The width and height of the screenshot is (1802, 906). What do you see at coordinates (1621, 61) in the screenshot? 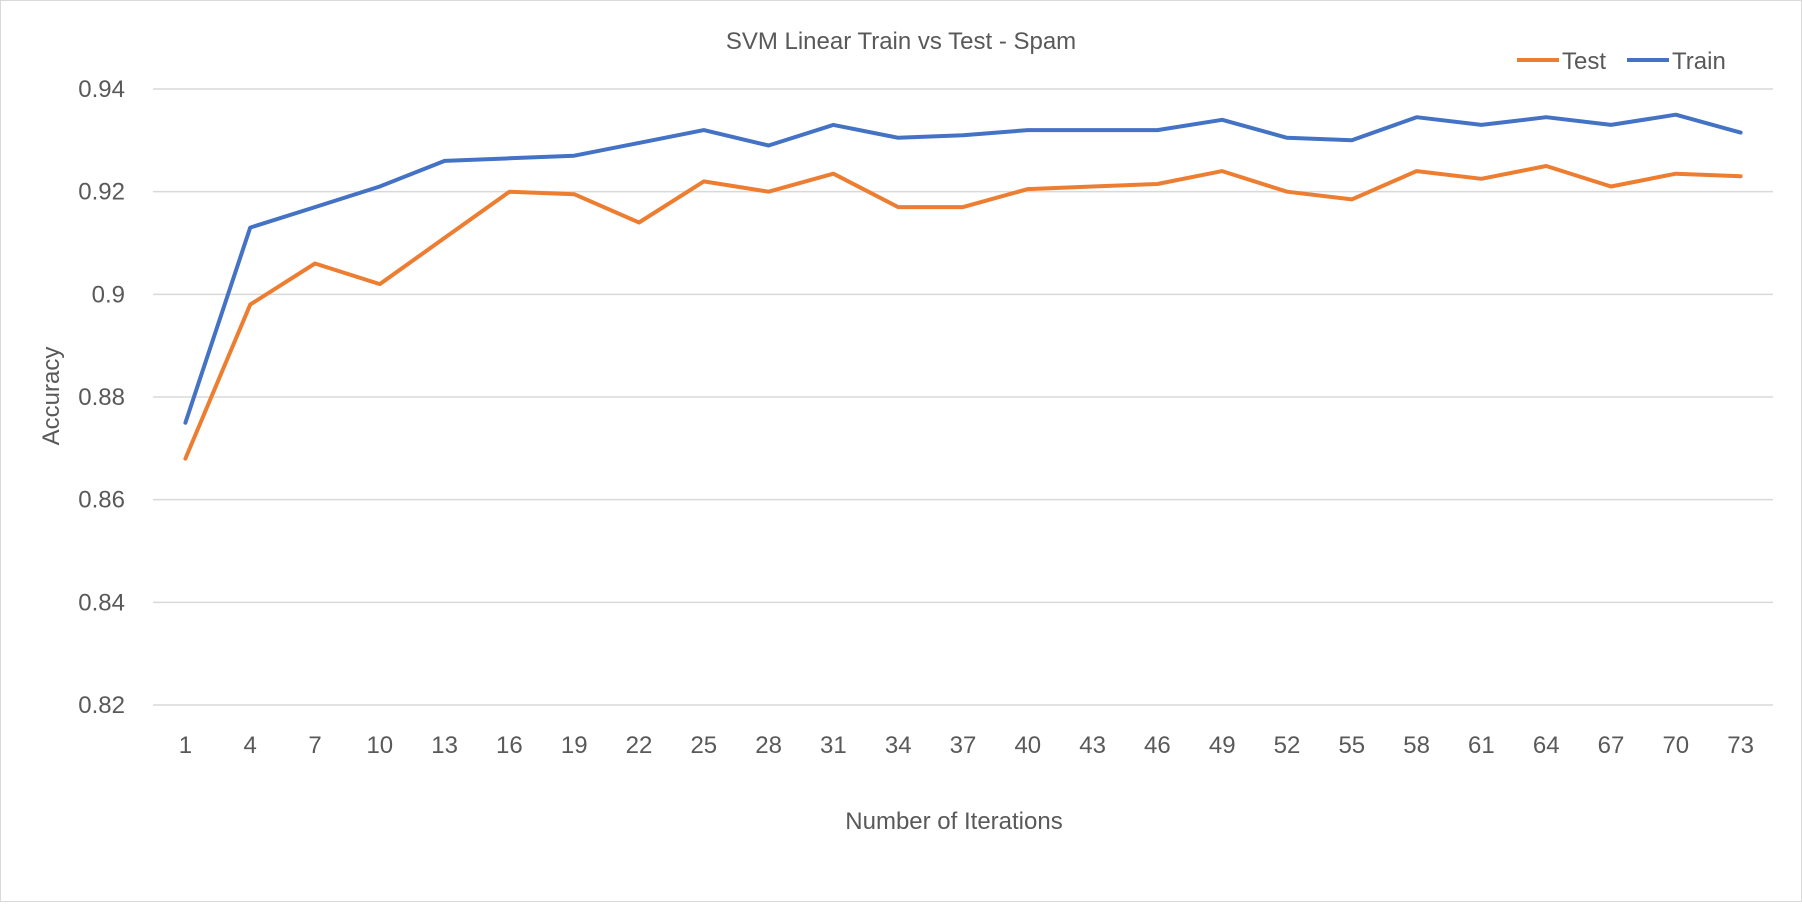
I see `legend: Test Train` at bounding box center [1621, 61].